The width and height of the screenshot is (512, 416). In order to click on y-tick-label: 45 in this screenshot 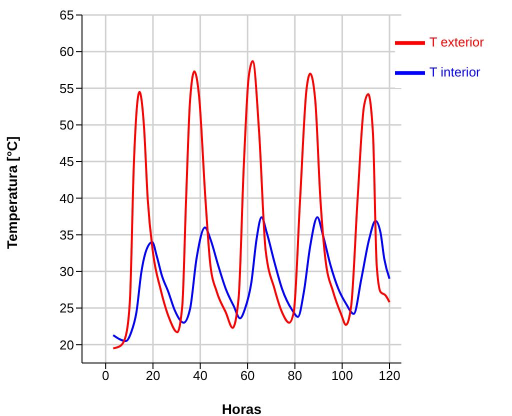, I will do `click(67, 162)`.